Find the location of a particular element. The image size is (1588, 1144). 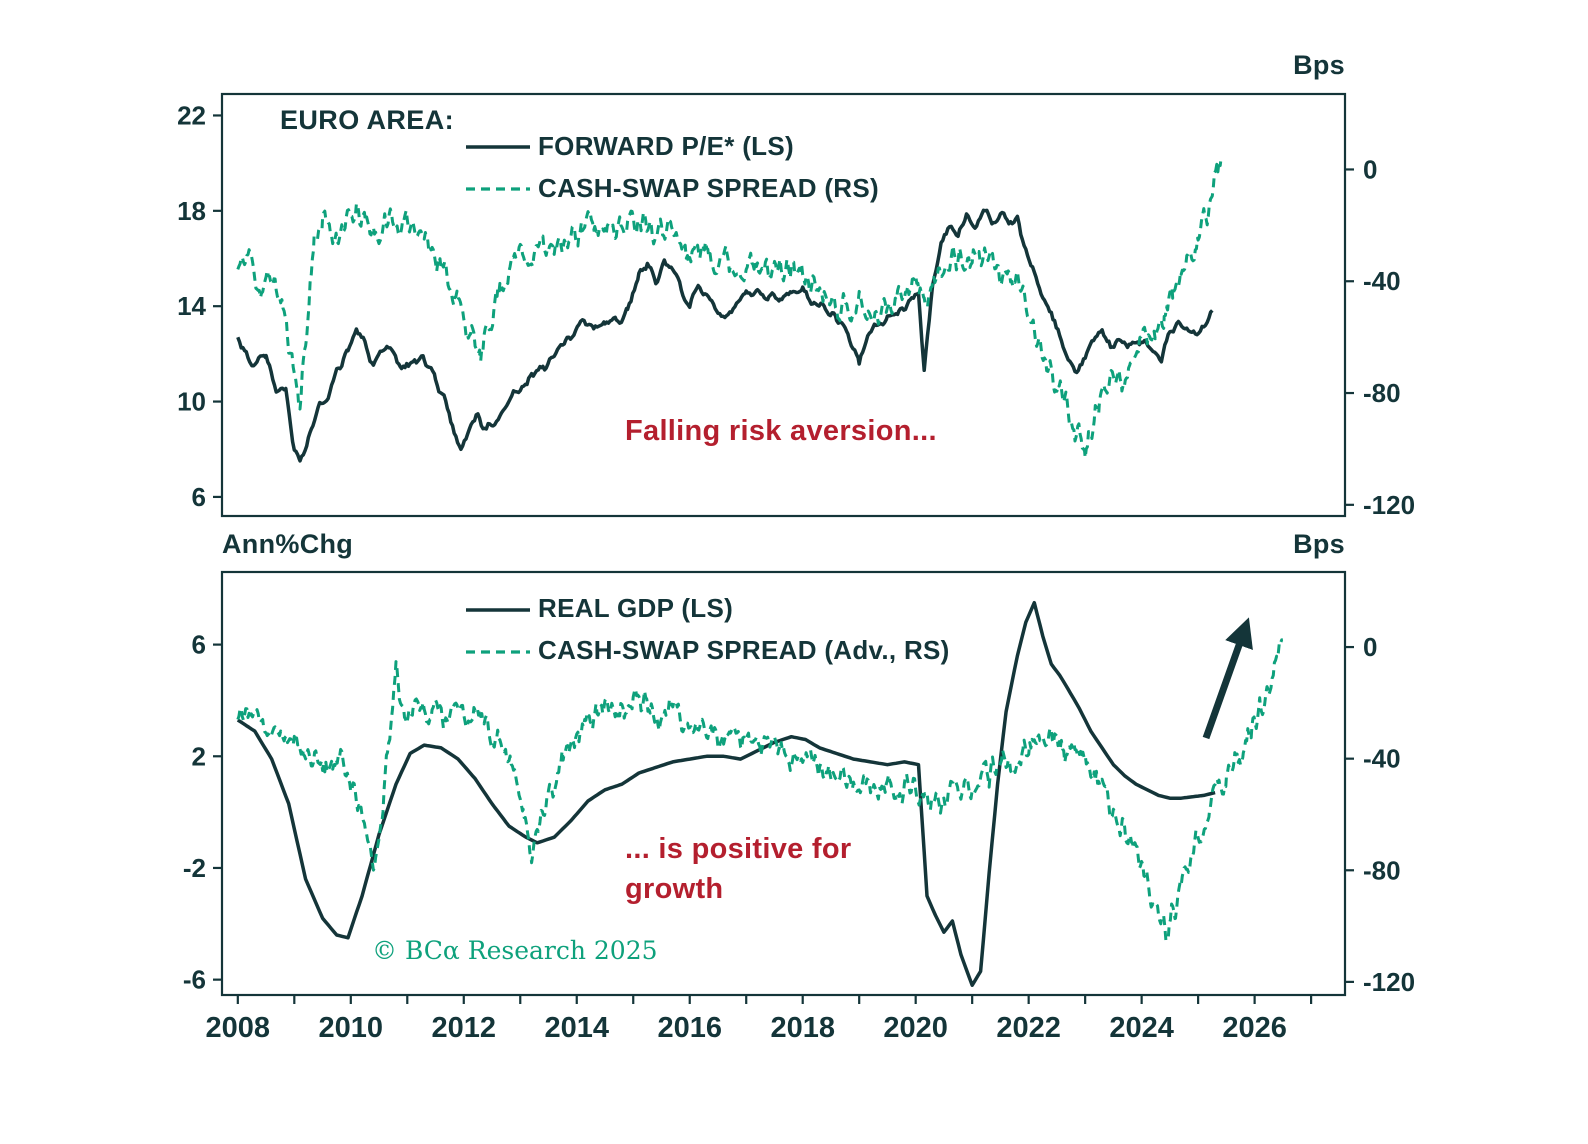

x-axis-year-label: 2014 is located at coordinates (576, 1028).